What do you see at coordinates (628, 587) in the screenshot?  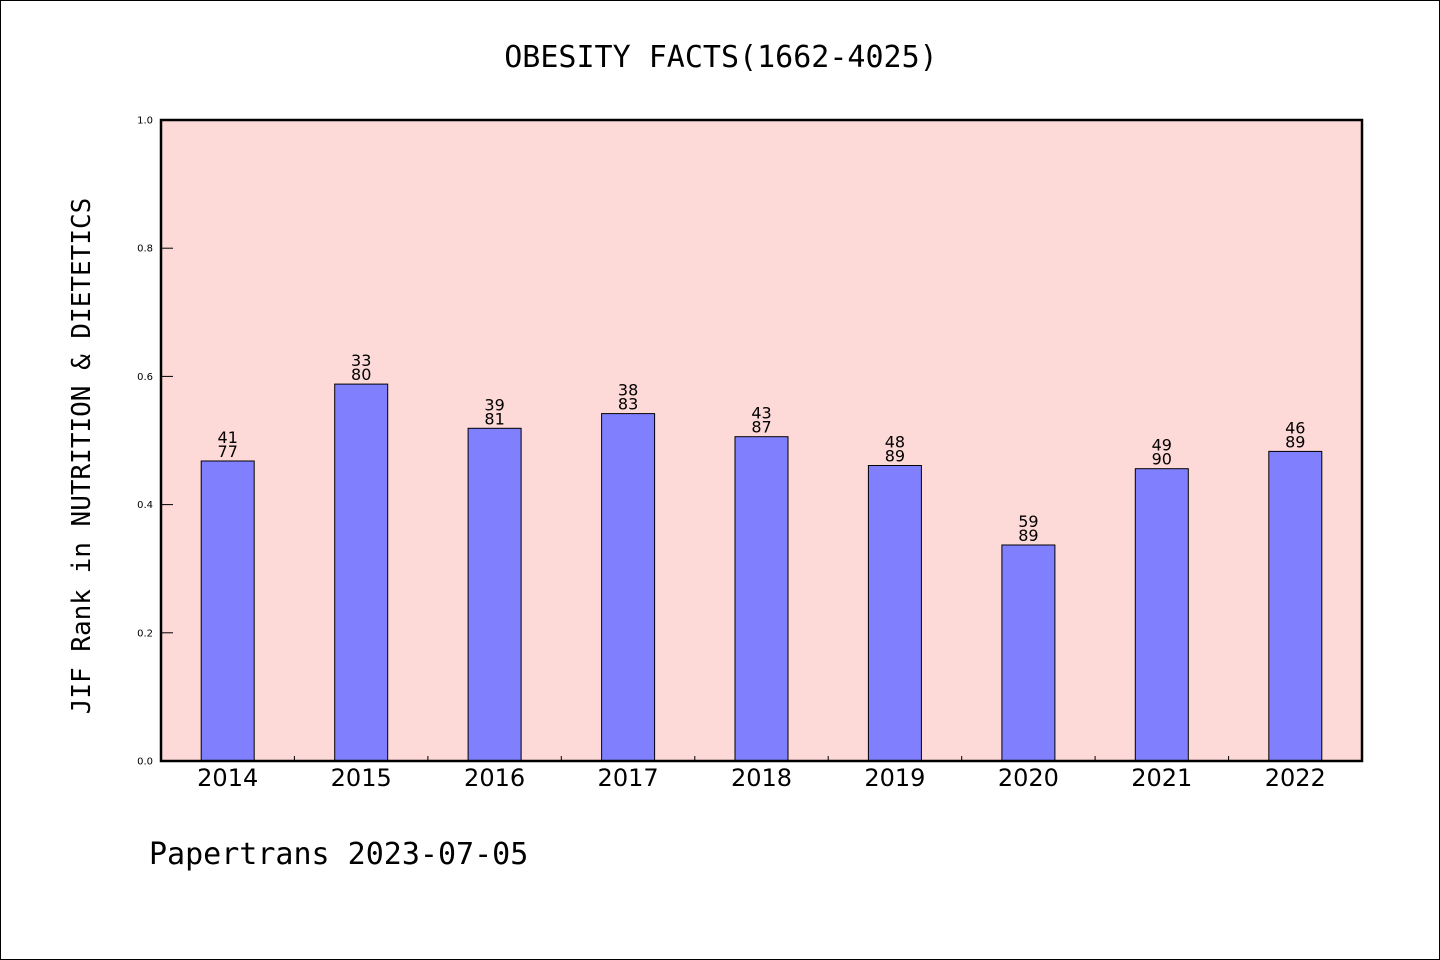 I see `bar-2017` at bounding box center [628, 587].